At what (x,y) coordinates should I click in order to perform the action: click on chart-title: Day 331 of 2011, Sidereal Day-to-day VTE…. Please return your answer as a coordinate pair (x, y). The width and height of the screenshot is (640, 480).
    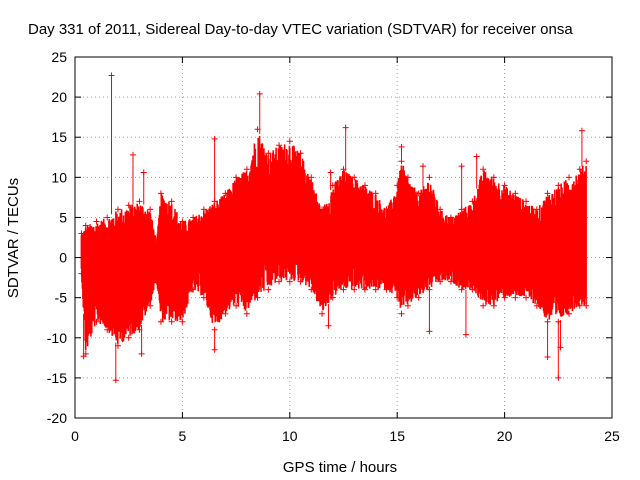
    Looking at the image, I should click on (300, 29).